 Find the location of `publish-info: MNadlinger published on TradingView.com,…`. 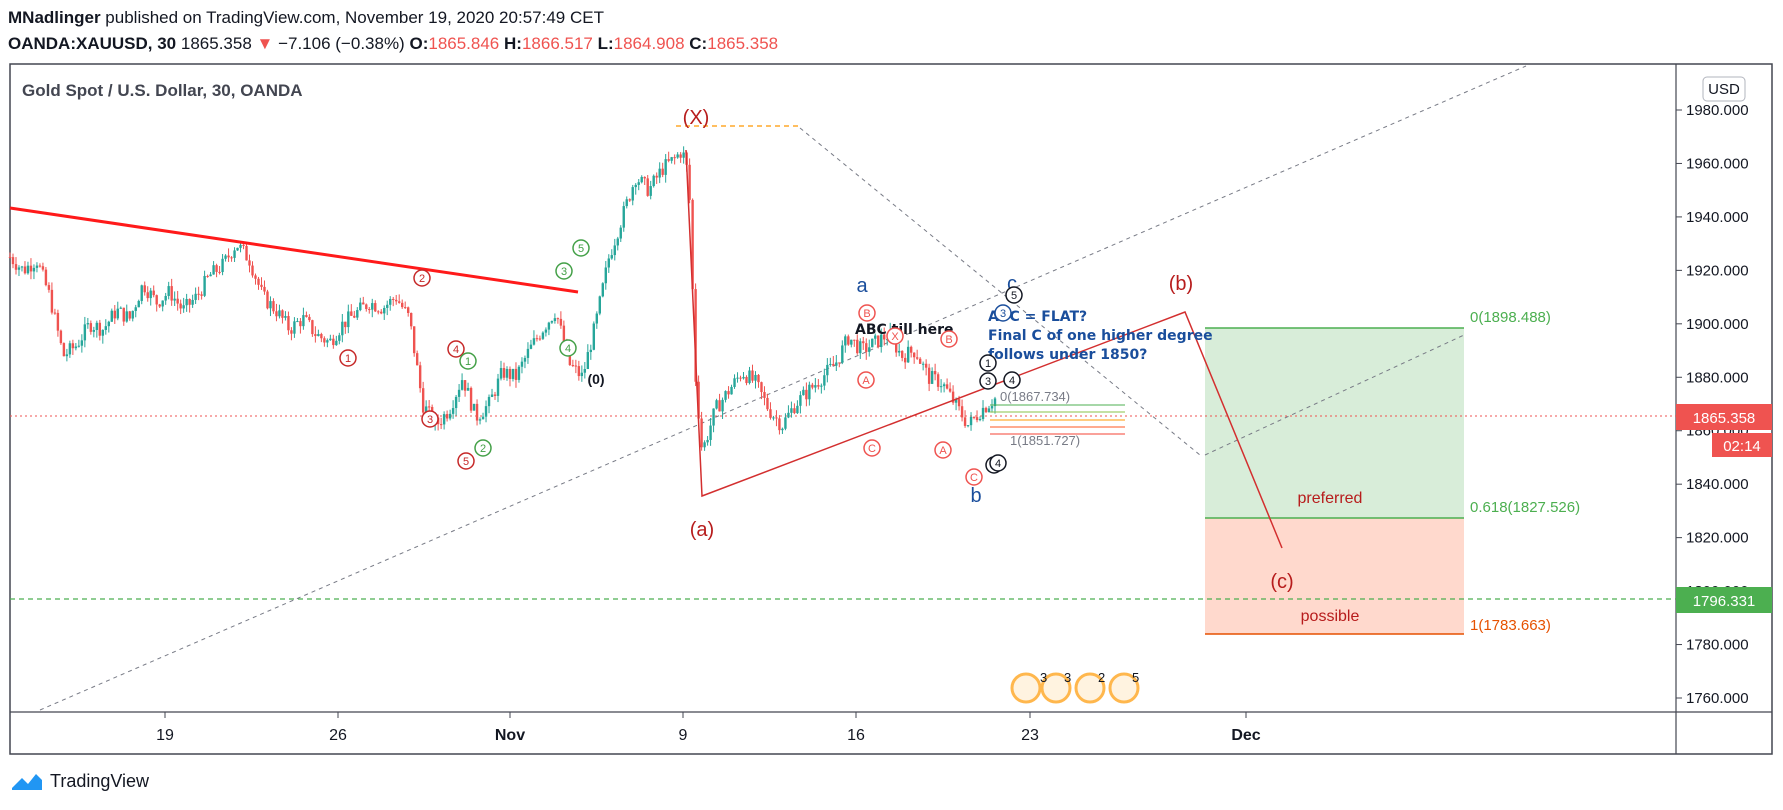

publish-info: MNadlinger published on TradingView.com,… is located at coordinates (306, 18).